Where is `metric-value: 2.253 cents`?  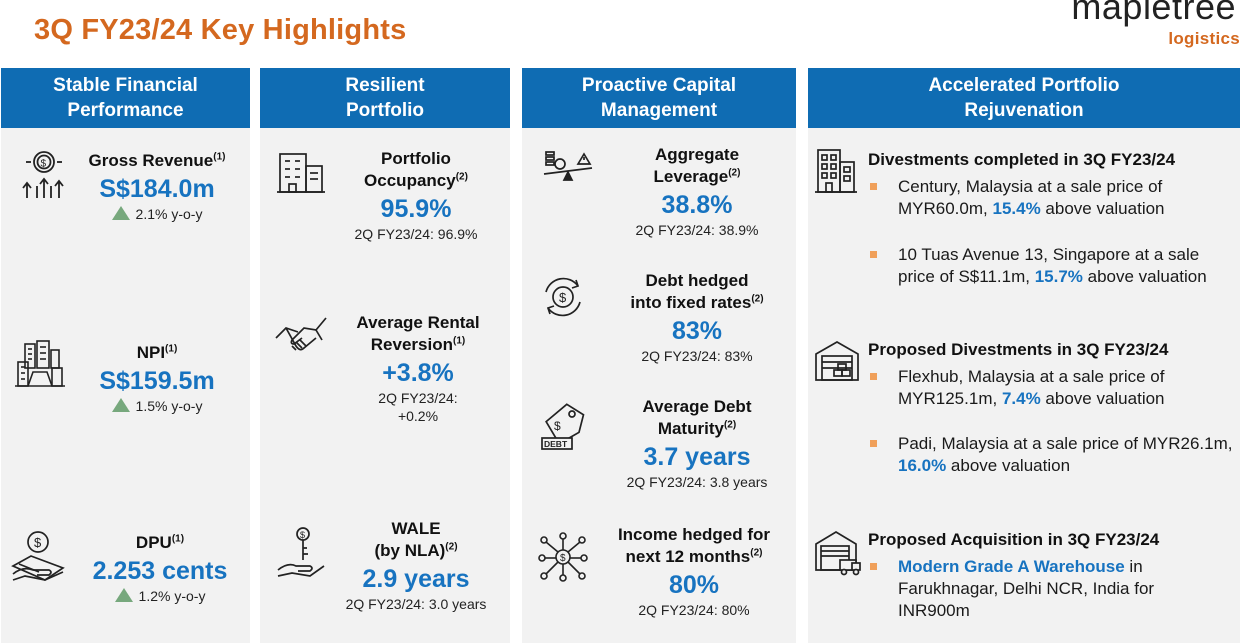
metric-value: 2.253 cents is located at coordinates (160, 571).